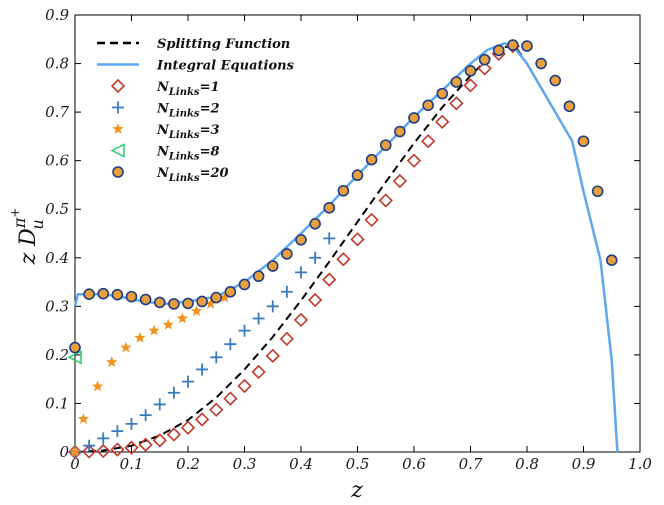 The height and width of the screenshot is (505, 664). Describe the element at coordinates (75, 464) in the screenshot. I see `x-tick-label: 0` at that location.